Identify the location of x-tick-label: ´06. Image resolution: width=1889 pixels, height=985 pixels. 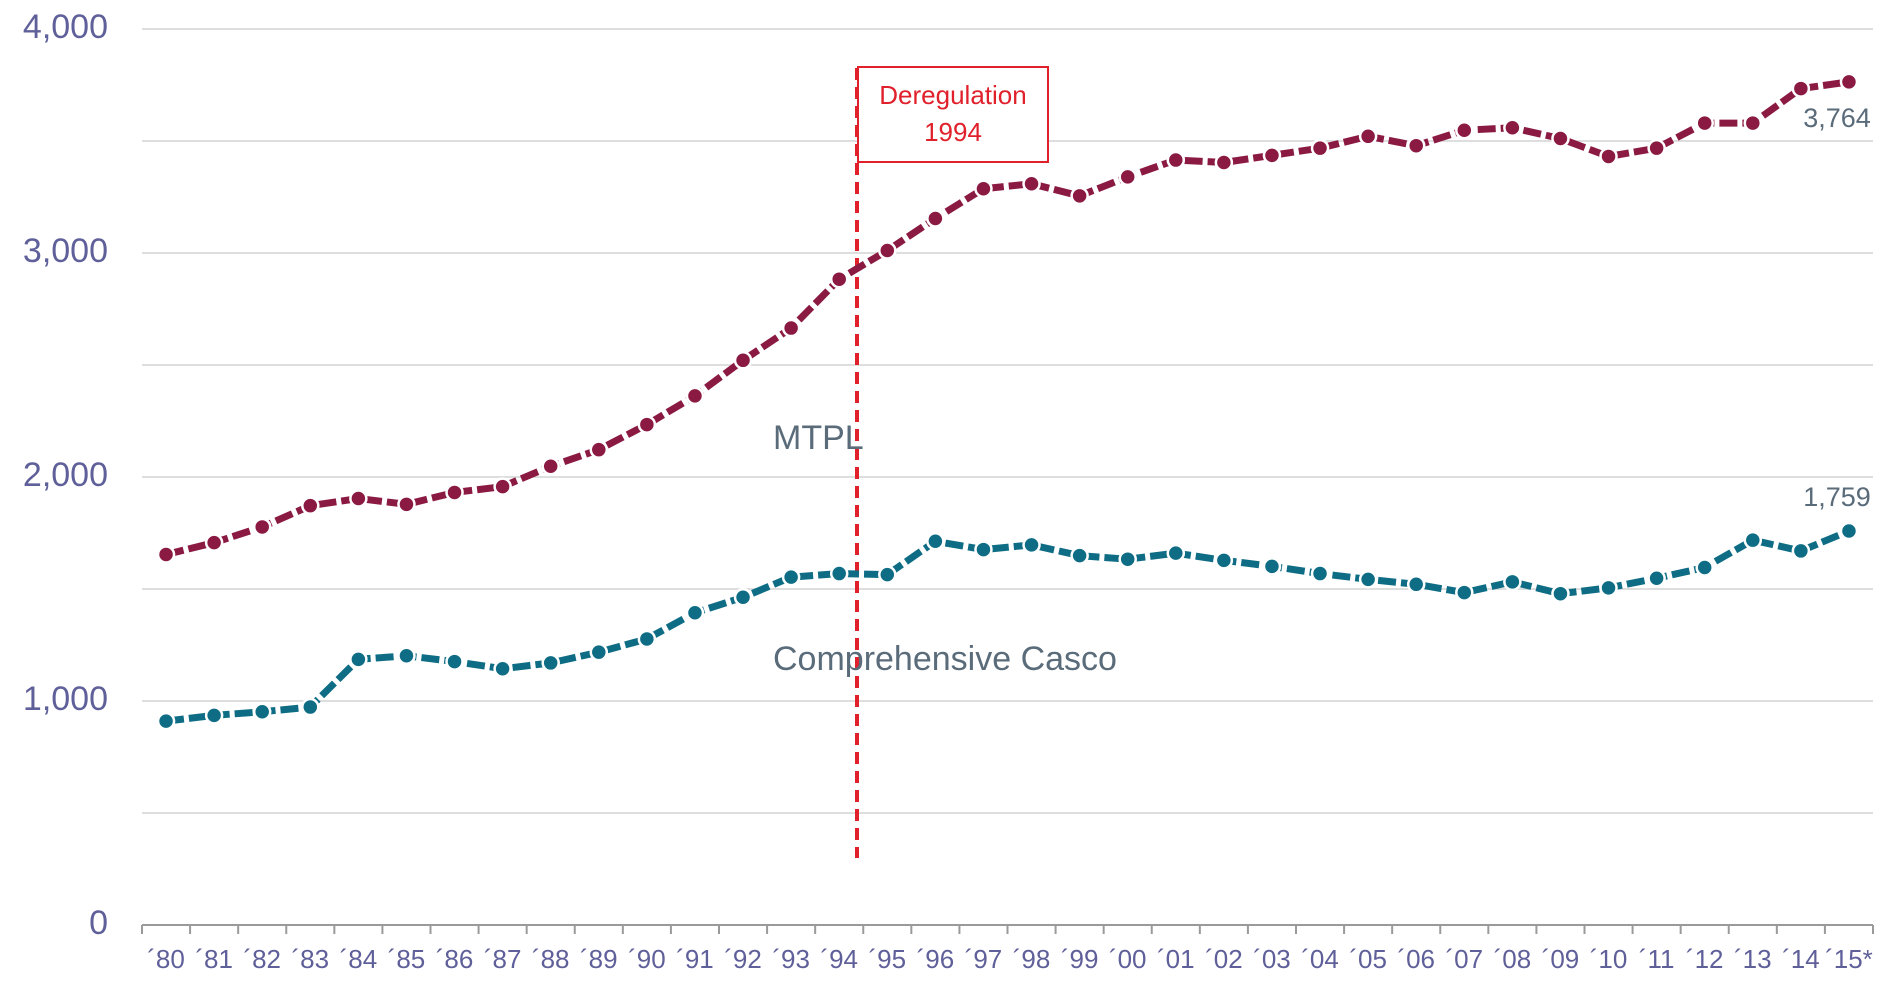
(1416, 959).